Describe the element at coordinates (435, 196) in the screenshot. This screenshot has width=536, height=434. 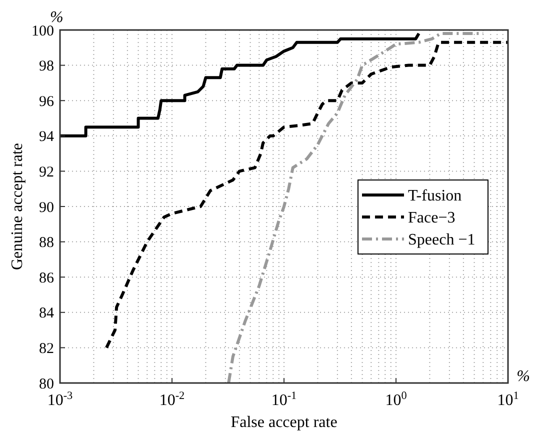
I see `legend-label: T-fusion` at that location.